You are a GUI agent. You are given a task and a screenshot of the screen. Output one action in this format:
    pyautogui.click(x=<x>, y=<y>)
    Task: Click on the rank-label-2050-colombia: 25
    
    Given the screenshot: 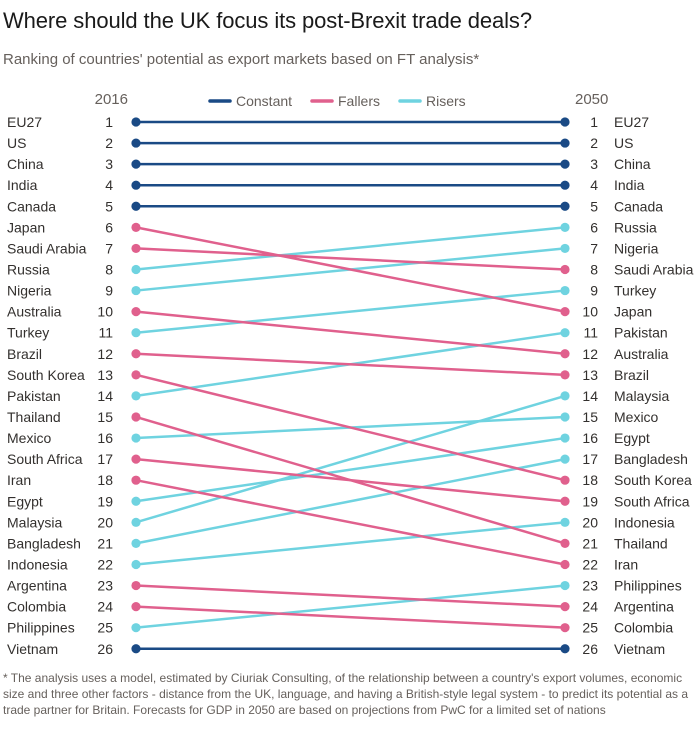 What is the action you would take?
    pyautogui.click(x=590, y=628)
    